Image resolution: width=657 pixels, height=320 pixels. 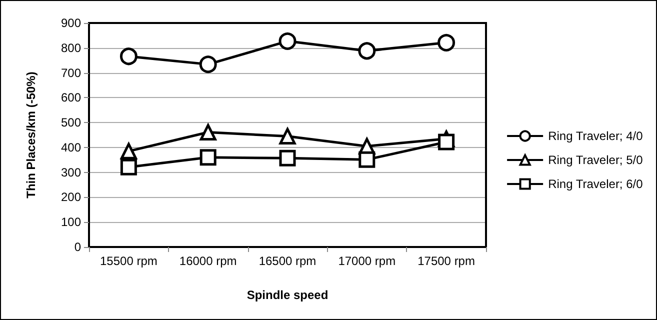 What do you see at coordinates (208, 261) in the screenshot?
I see `x-tick-label: 16000 rpm` at bounding box center [208, 261].